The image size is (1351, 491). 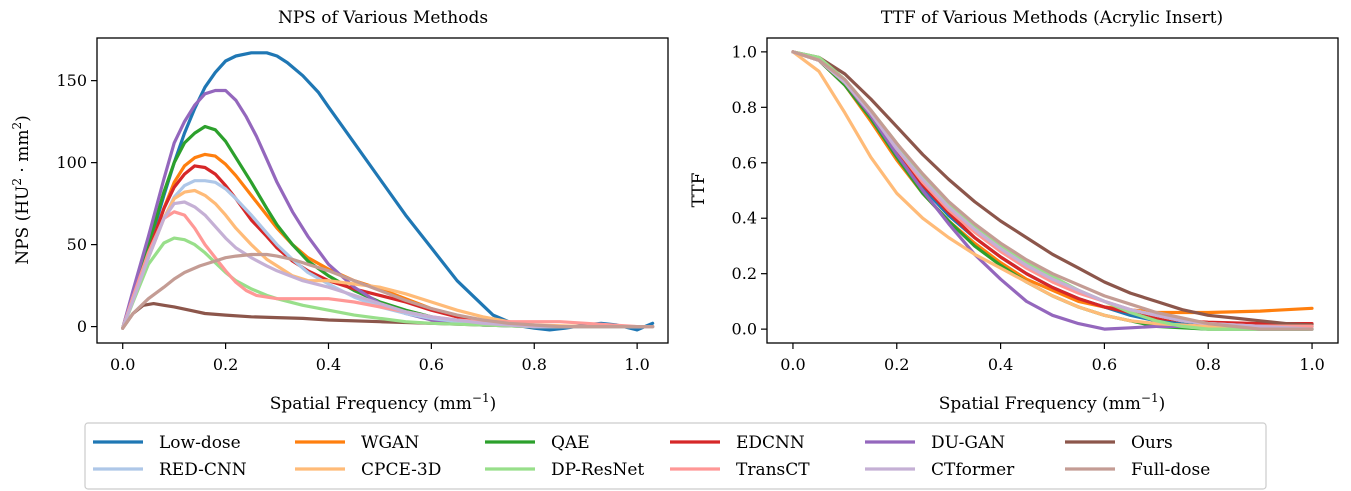 I want to click on nps-x-tick-label: 1.0, so click(x=636, y=364).